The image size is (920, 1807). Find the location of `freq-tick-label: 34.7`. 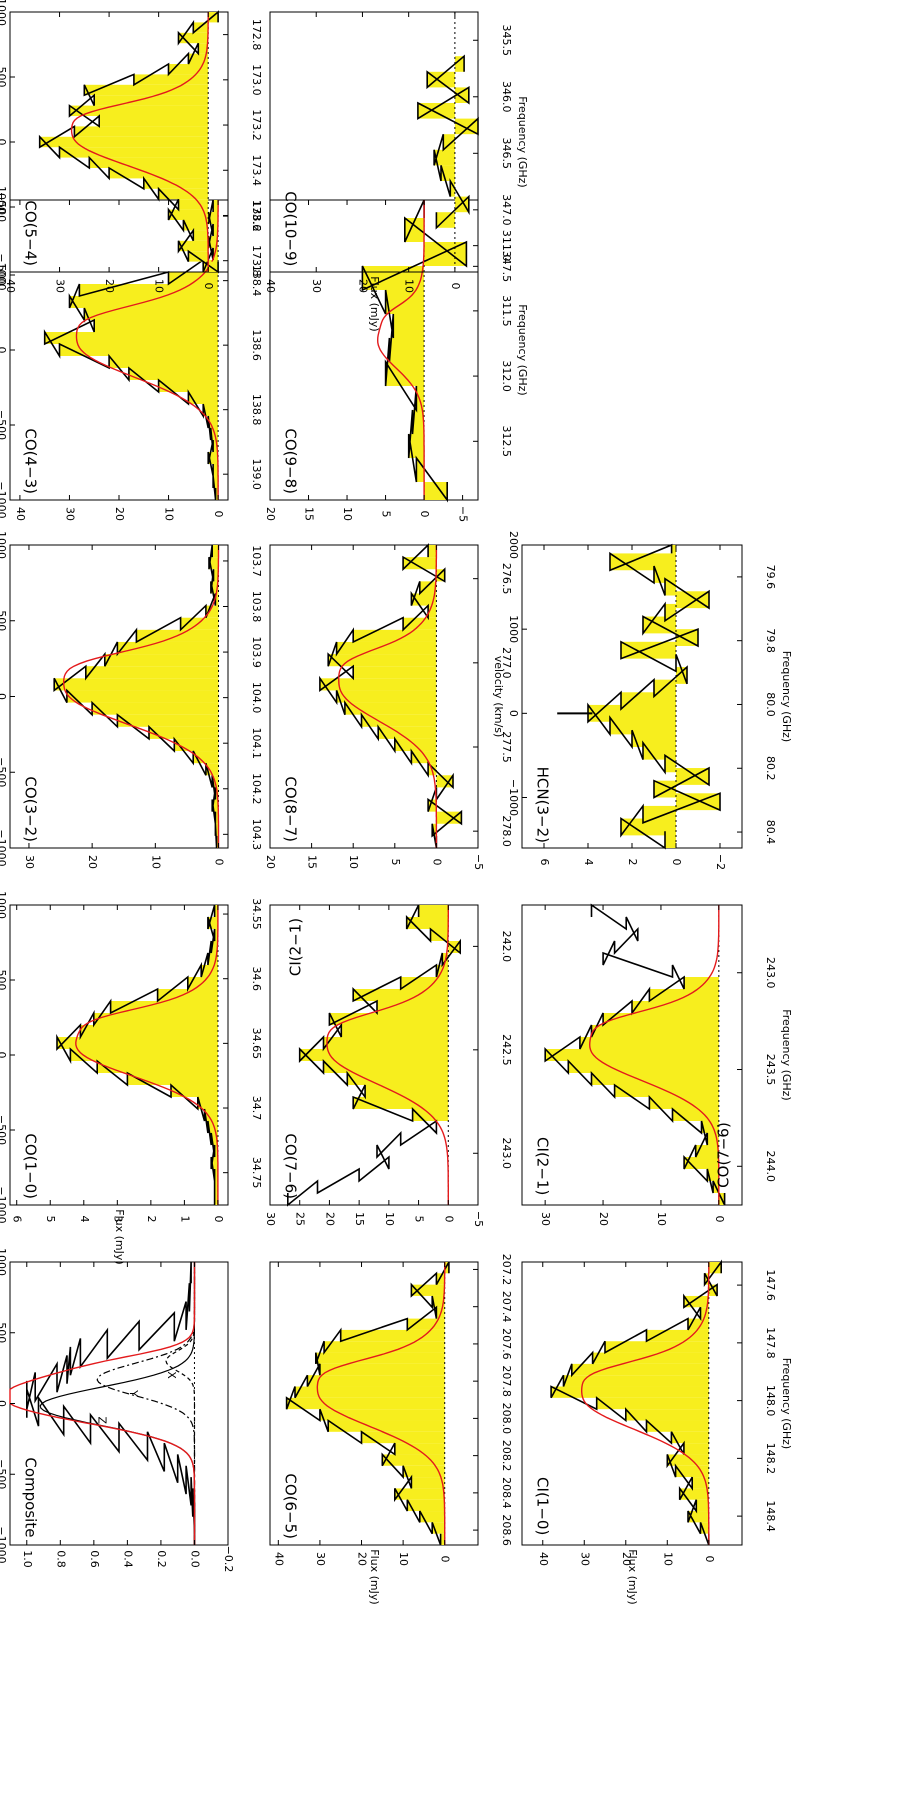

freq-tick-label: 34.7 is located at coordinates (256, 1108).